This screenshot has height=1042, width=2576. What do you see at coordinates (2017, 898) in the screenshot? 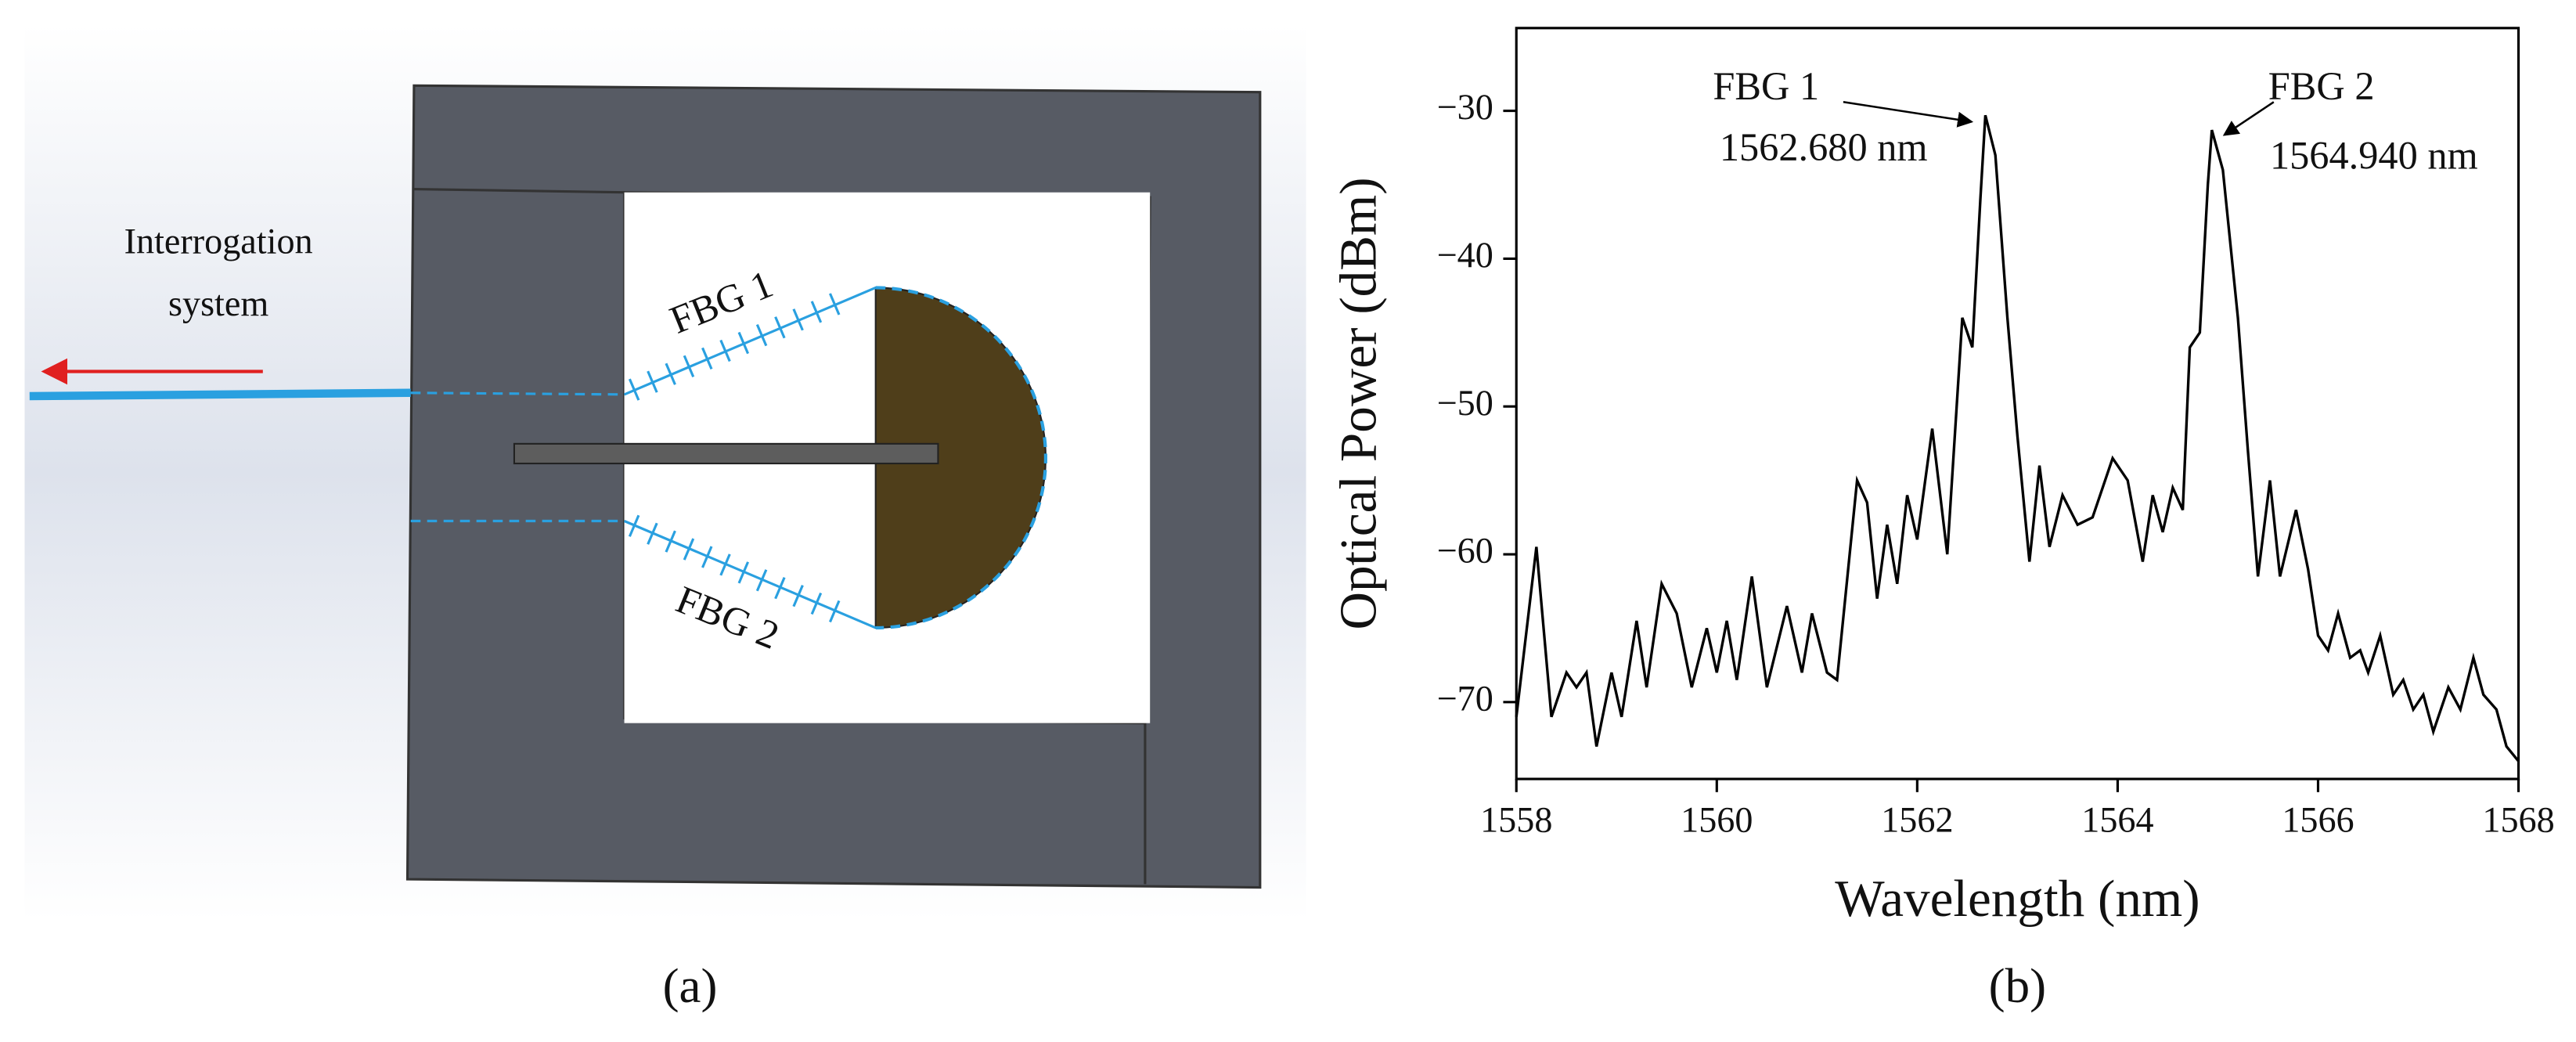
I see `x-axis-label: Wavelength (nm)` at bounding box center [2017, 898].